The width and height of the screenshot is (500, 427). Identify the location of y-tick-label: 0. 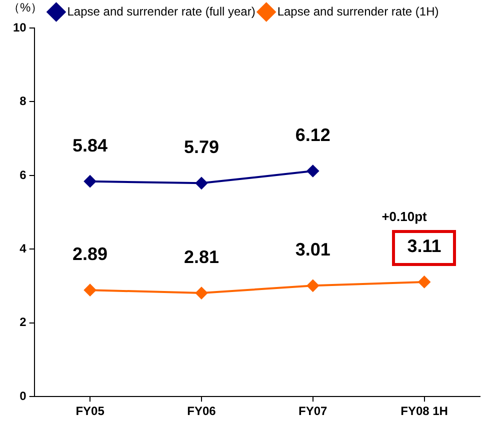
(23, 395).